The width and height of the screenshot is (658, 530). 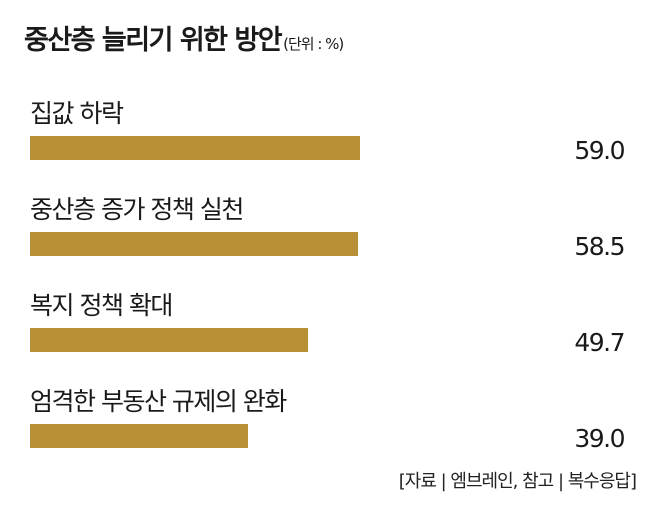 I want to click on chart-title: 중산층 늘리기 위한 방안 (단위 : %), so click(x=184, y=37).